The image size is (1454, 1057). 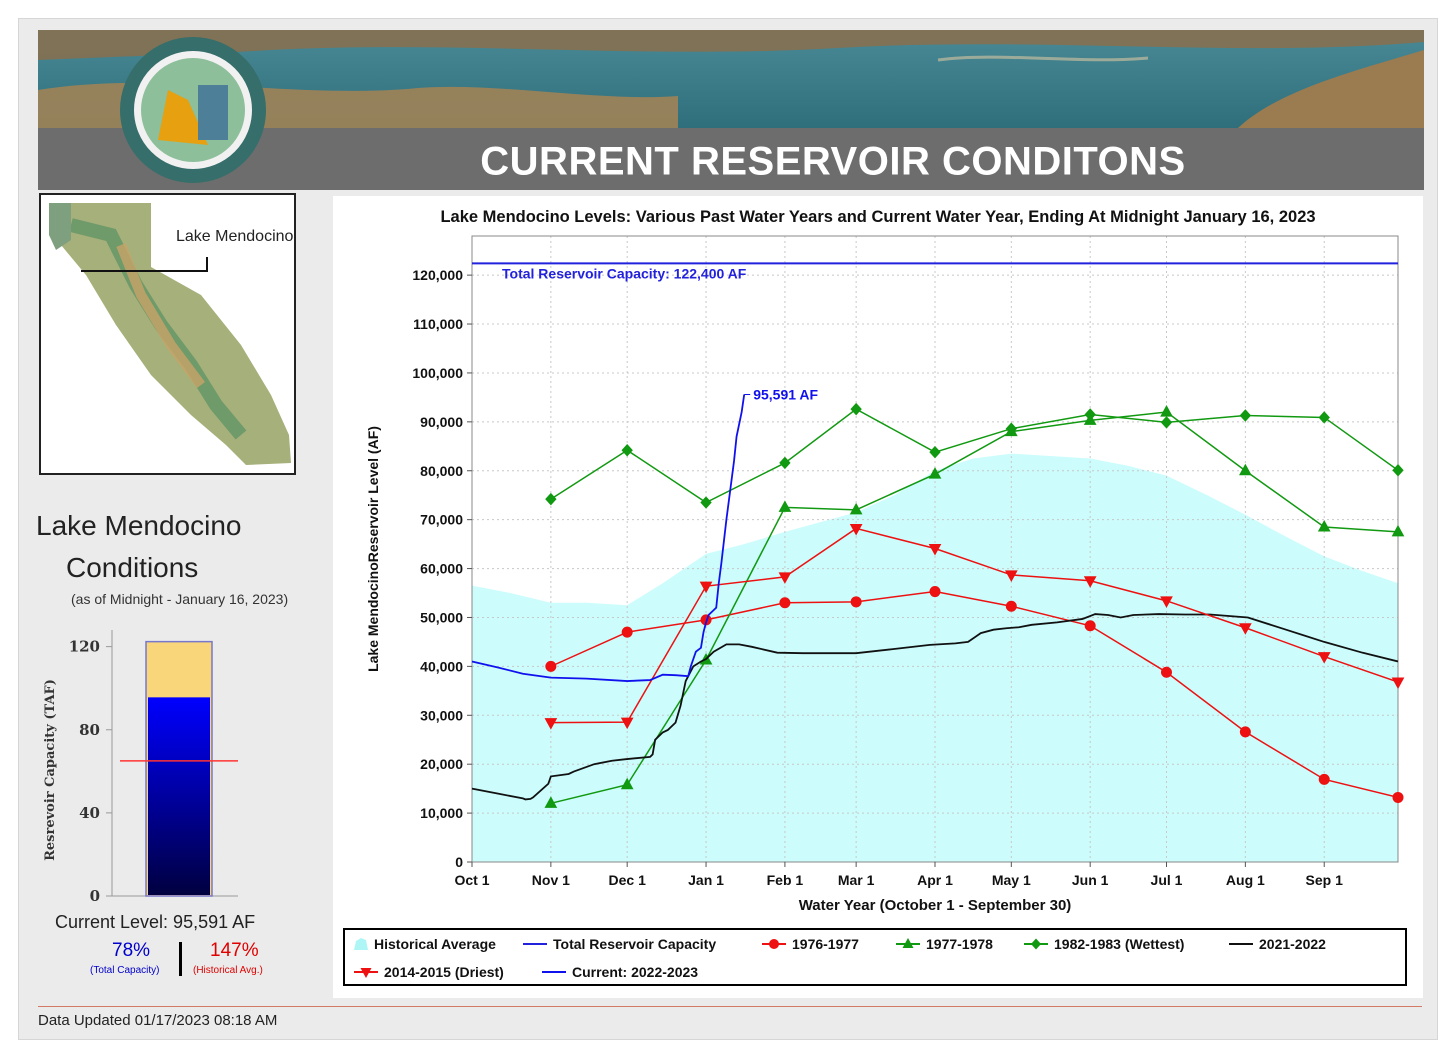 What do you see at coordinates (441, 813) in the screenshot?
I see `y-tick-label: 10,000` at bounding box center [441, 813].